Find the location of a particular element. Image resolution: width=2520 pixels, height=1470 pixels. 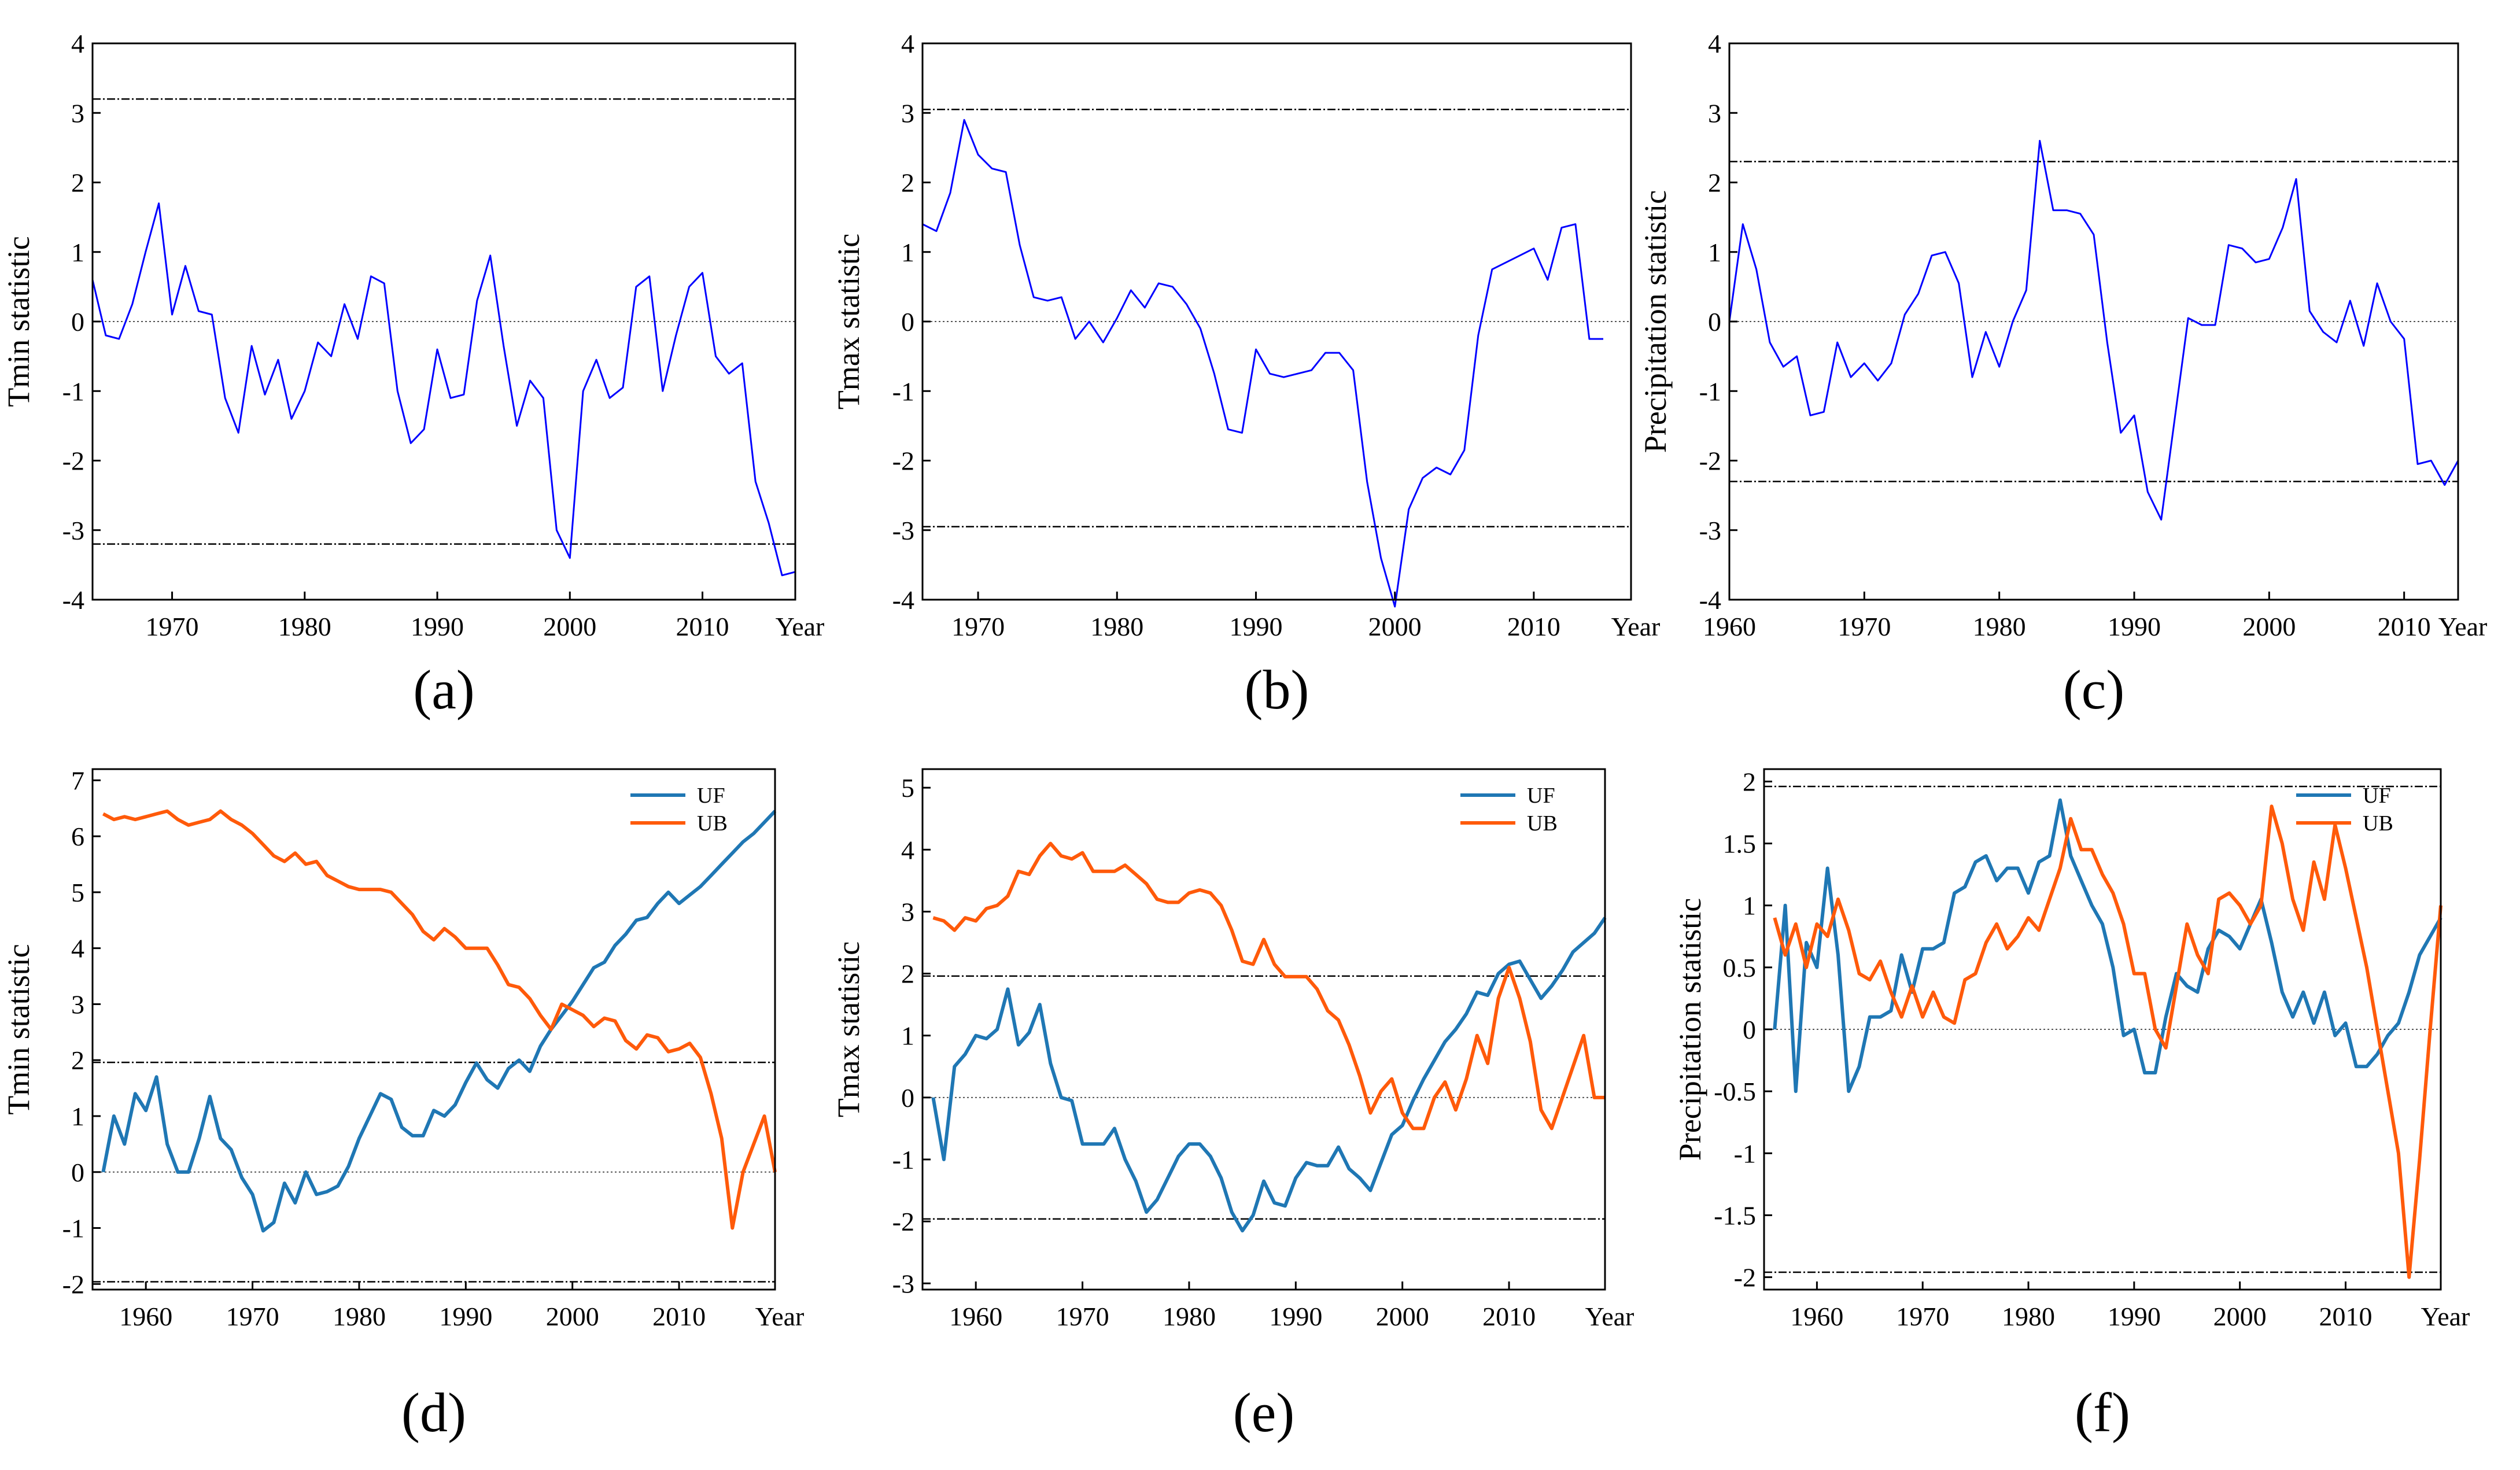

y-tick-label: 6 is located at coordinates (78, 836).